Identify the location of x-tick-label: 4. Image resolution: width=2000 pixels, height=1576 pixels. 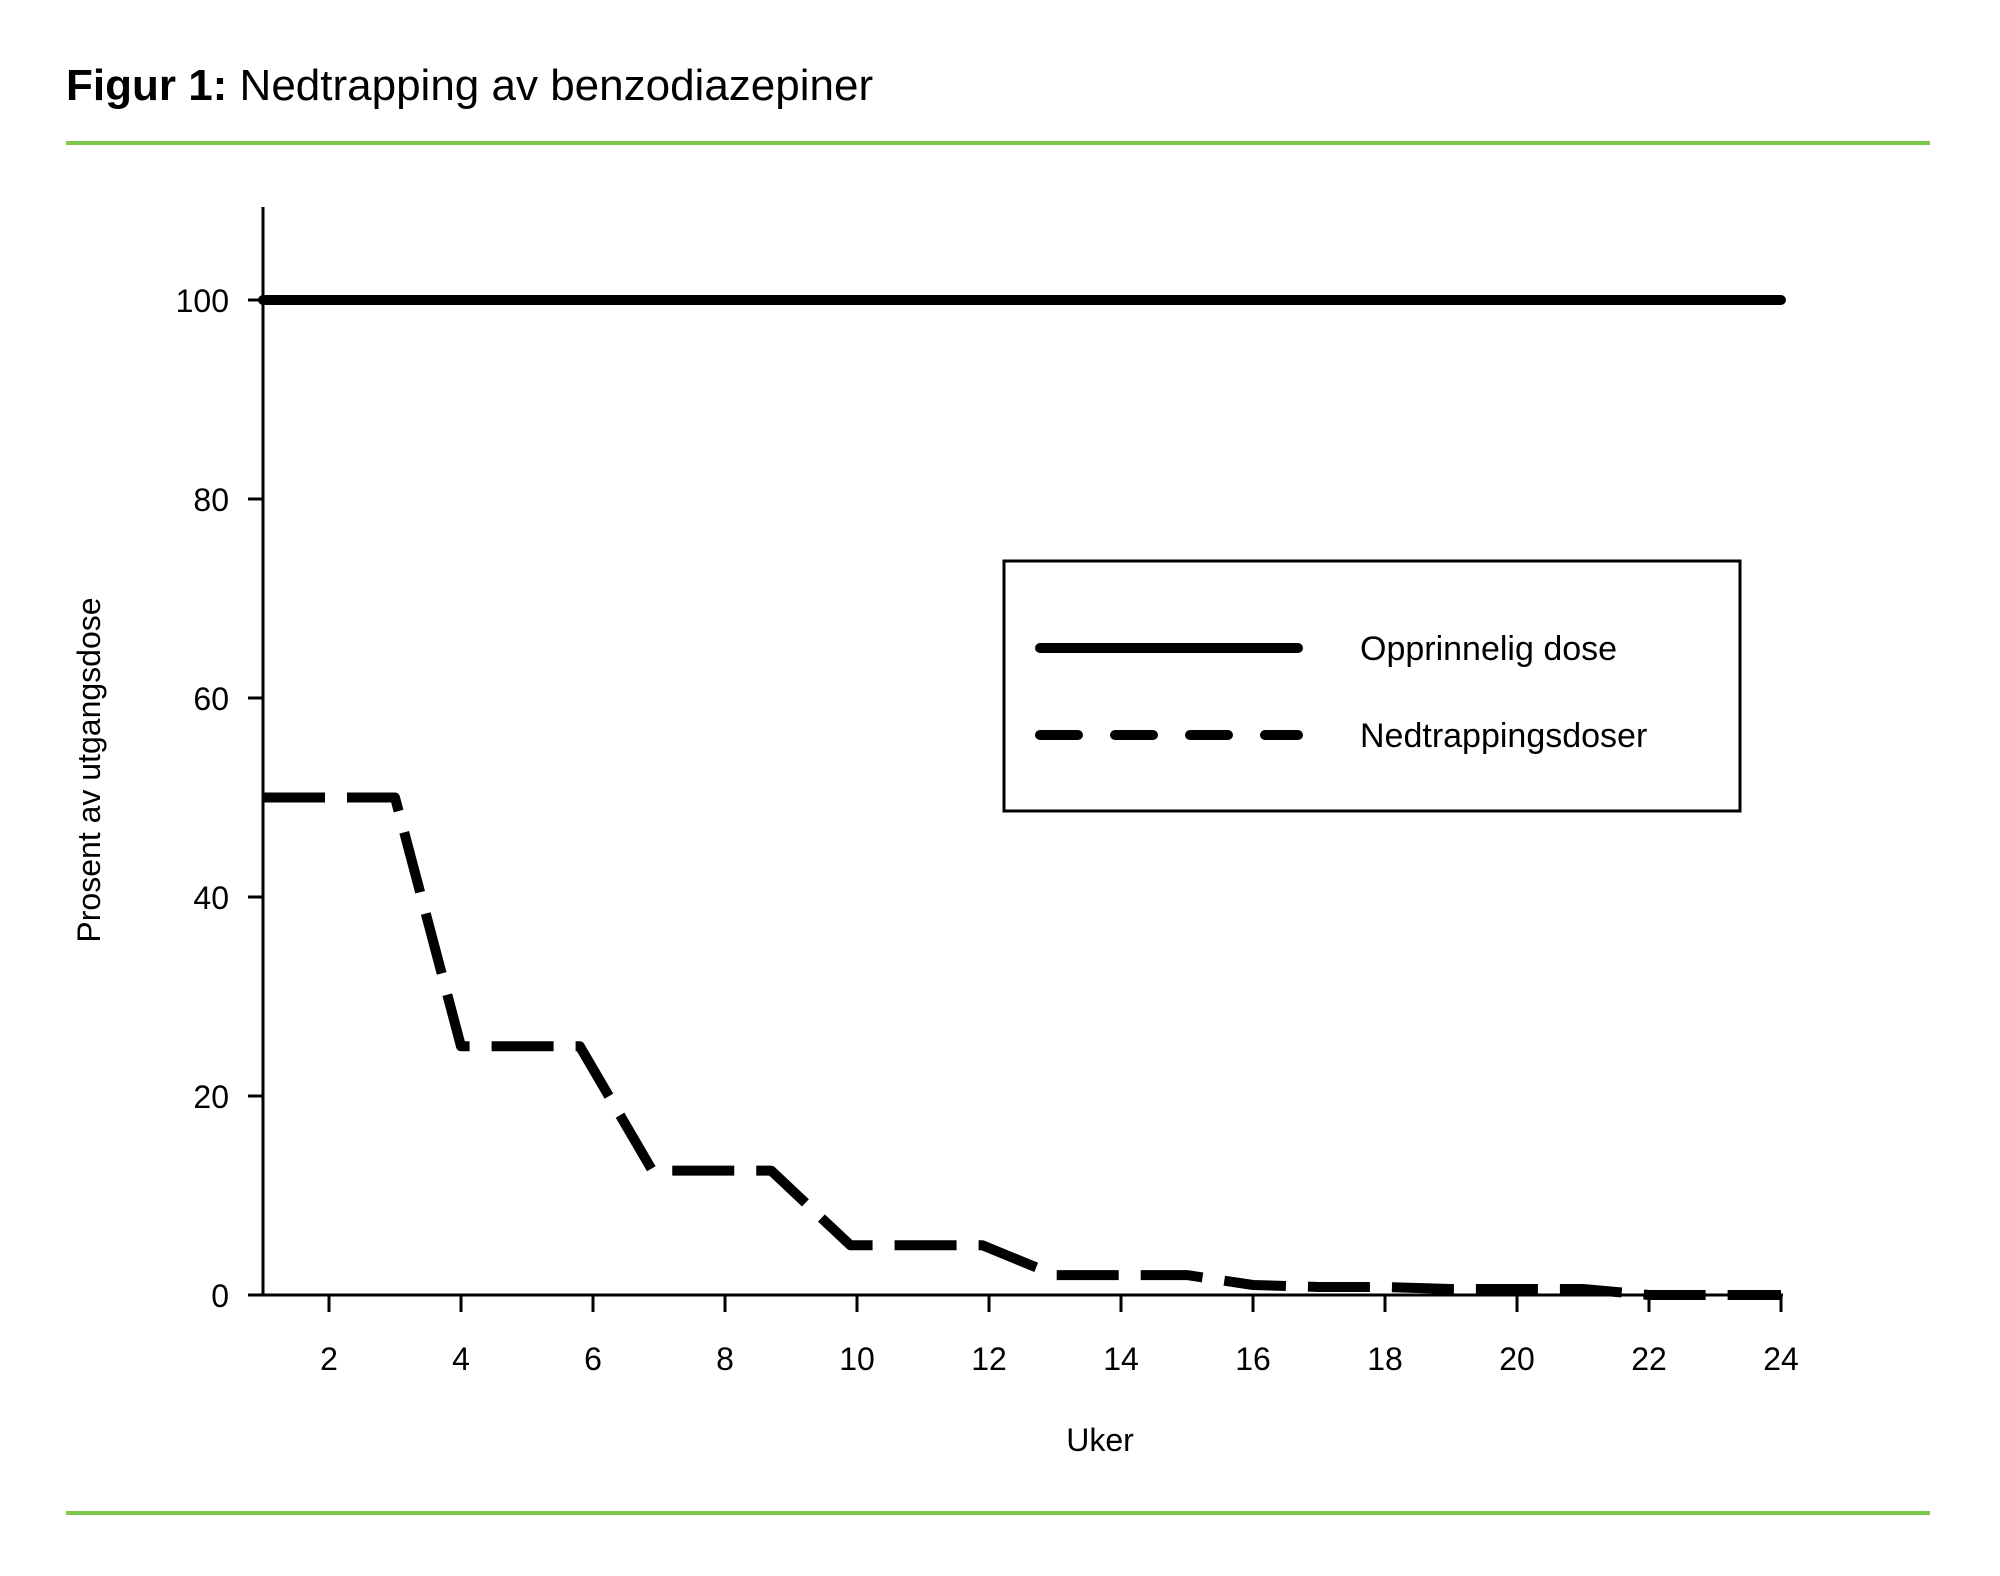
(461, 1359).